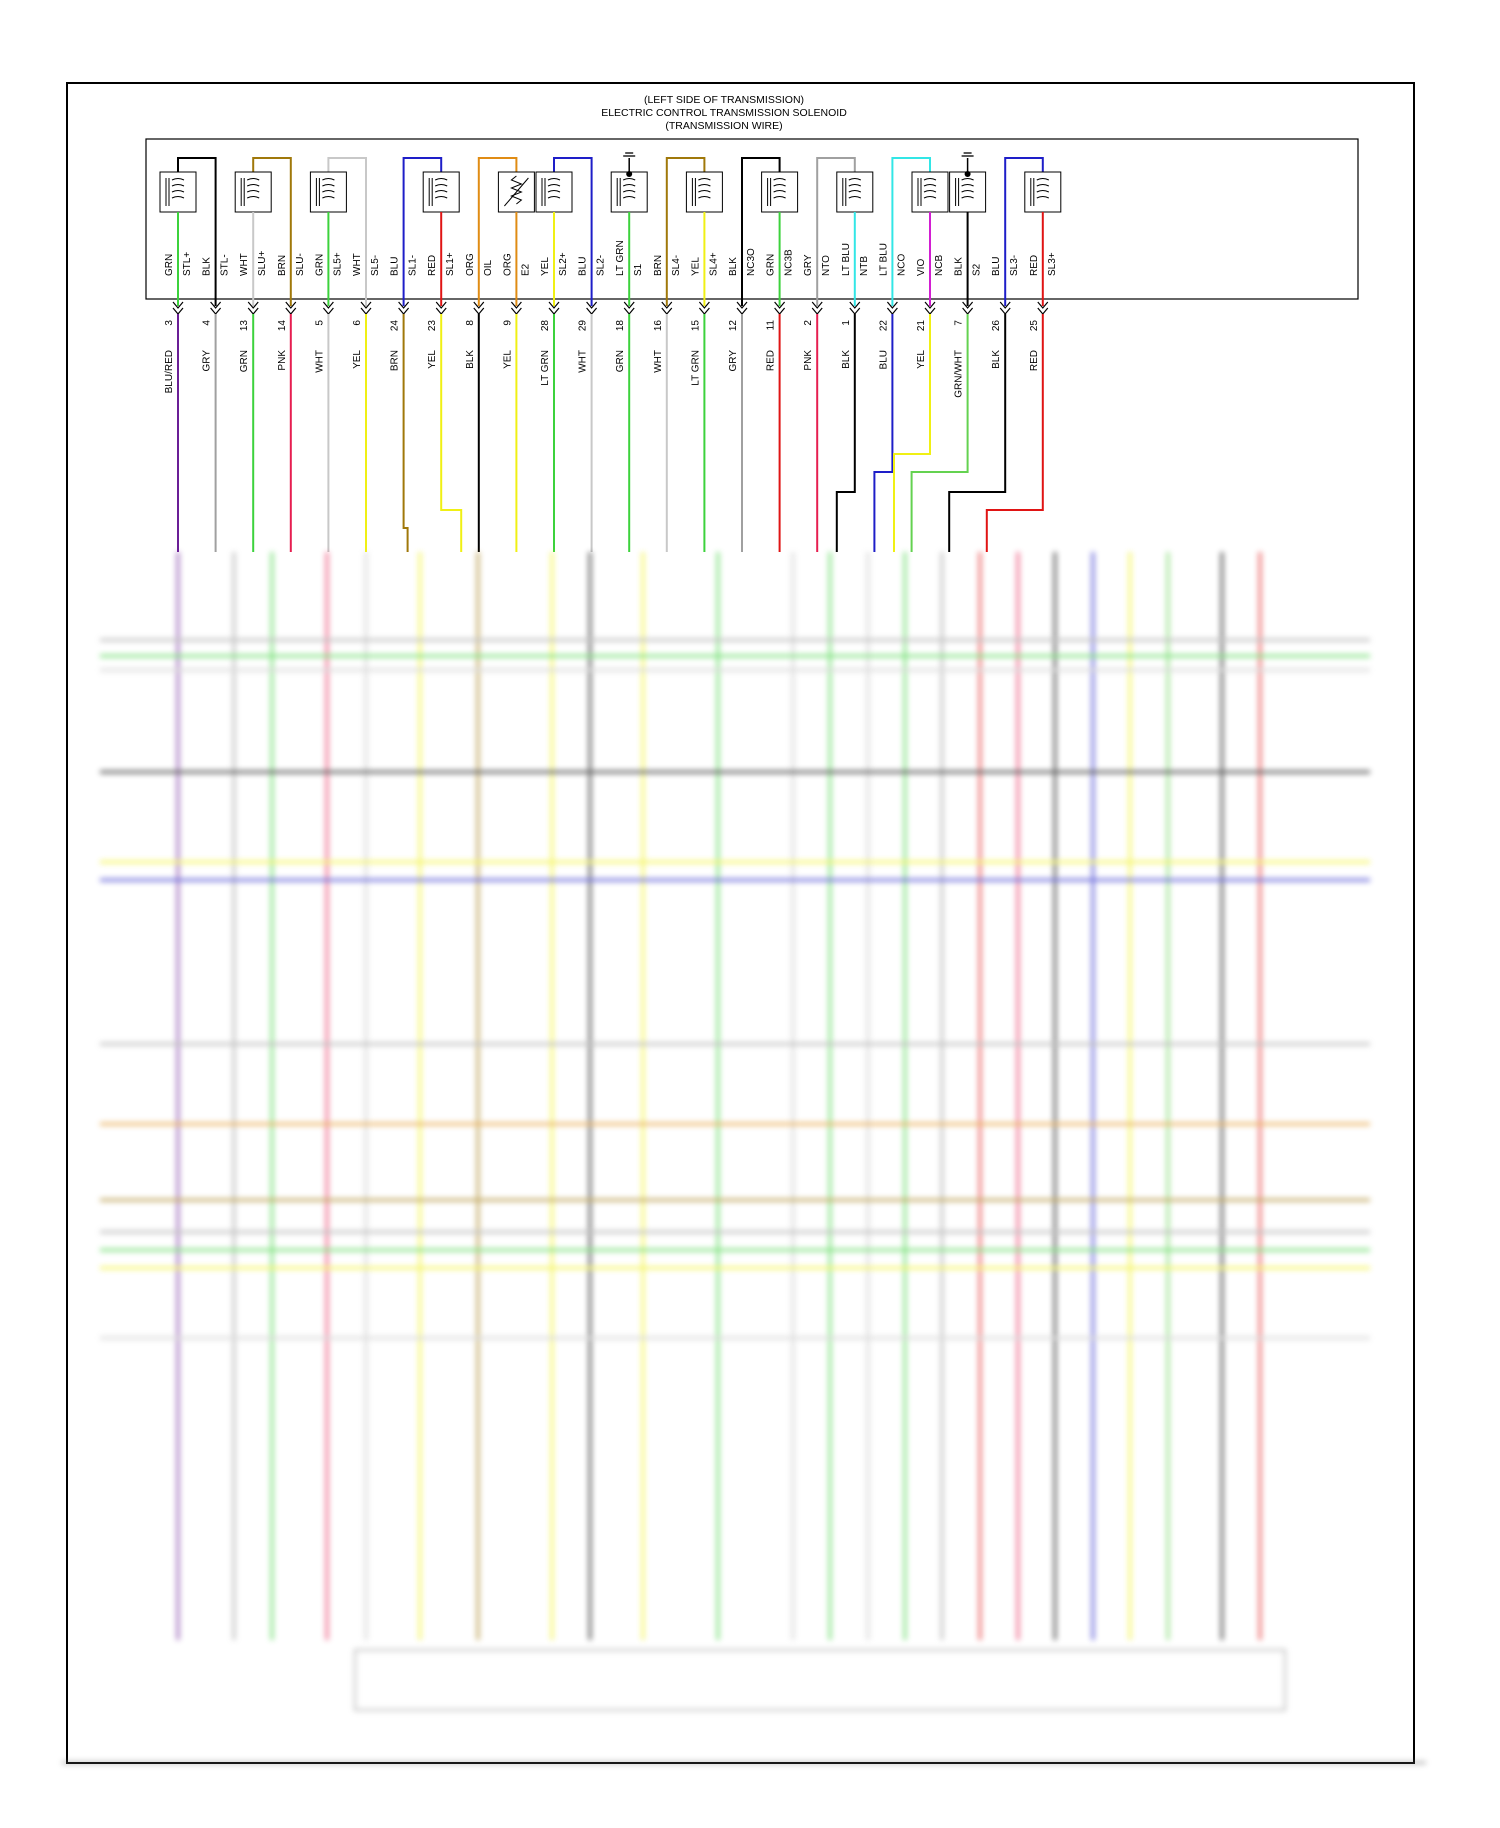  Describe the element at coordinates (282, 265) in the screenshot. I see `inner-wire-color-label: BRN` at that location.